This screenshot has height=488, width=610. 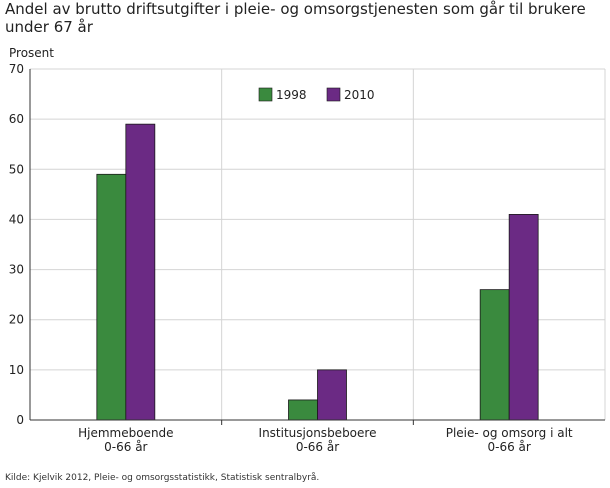 What do you see at coordinates (16, 119) in the screenshot?
I see `y-tick-60: 60` at bounding box center [16, 119].